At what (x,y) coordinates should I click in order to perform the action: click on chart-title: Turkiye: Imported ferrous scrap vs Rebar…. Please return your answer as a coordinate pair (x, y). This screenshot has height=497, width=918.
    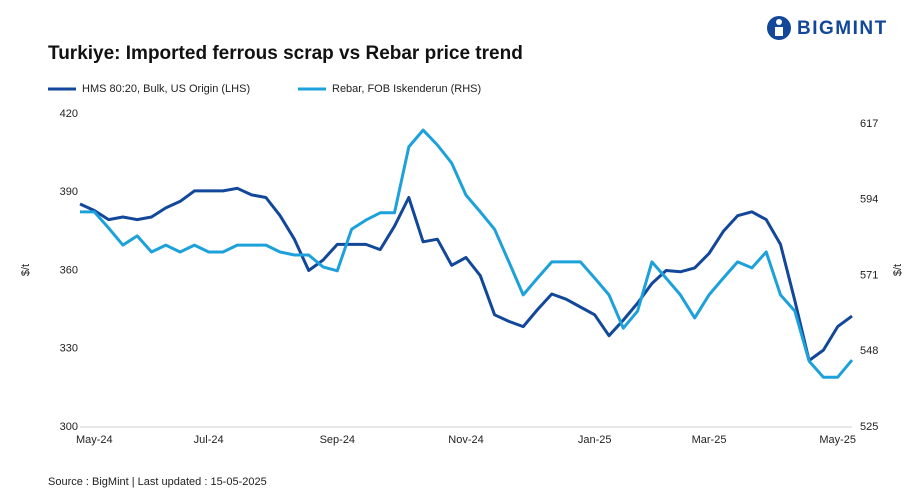
    Looking at the image, I should click on (285, 53).